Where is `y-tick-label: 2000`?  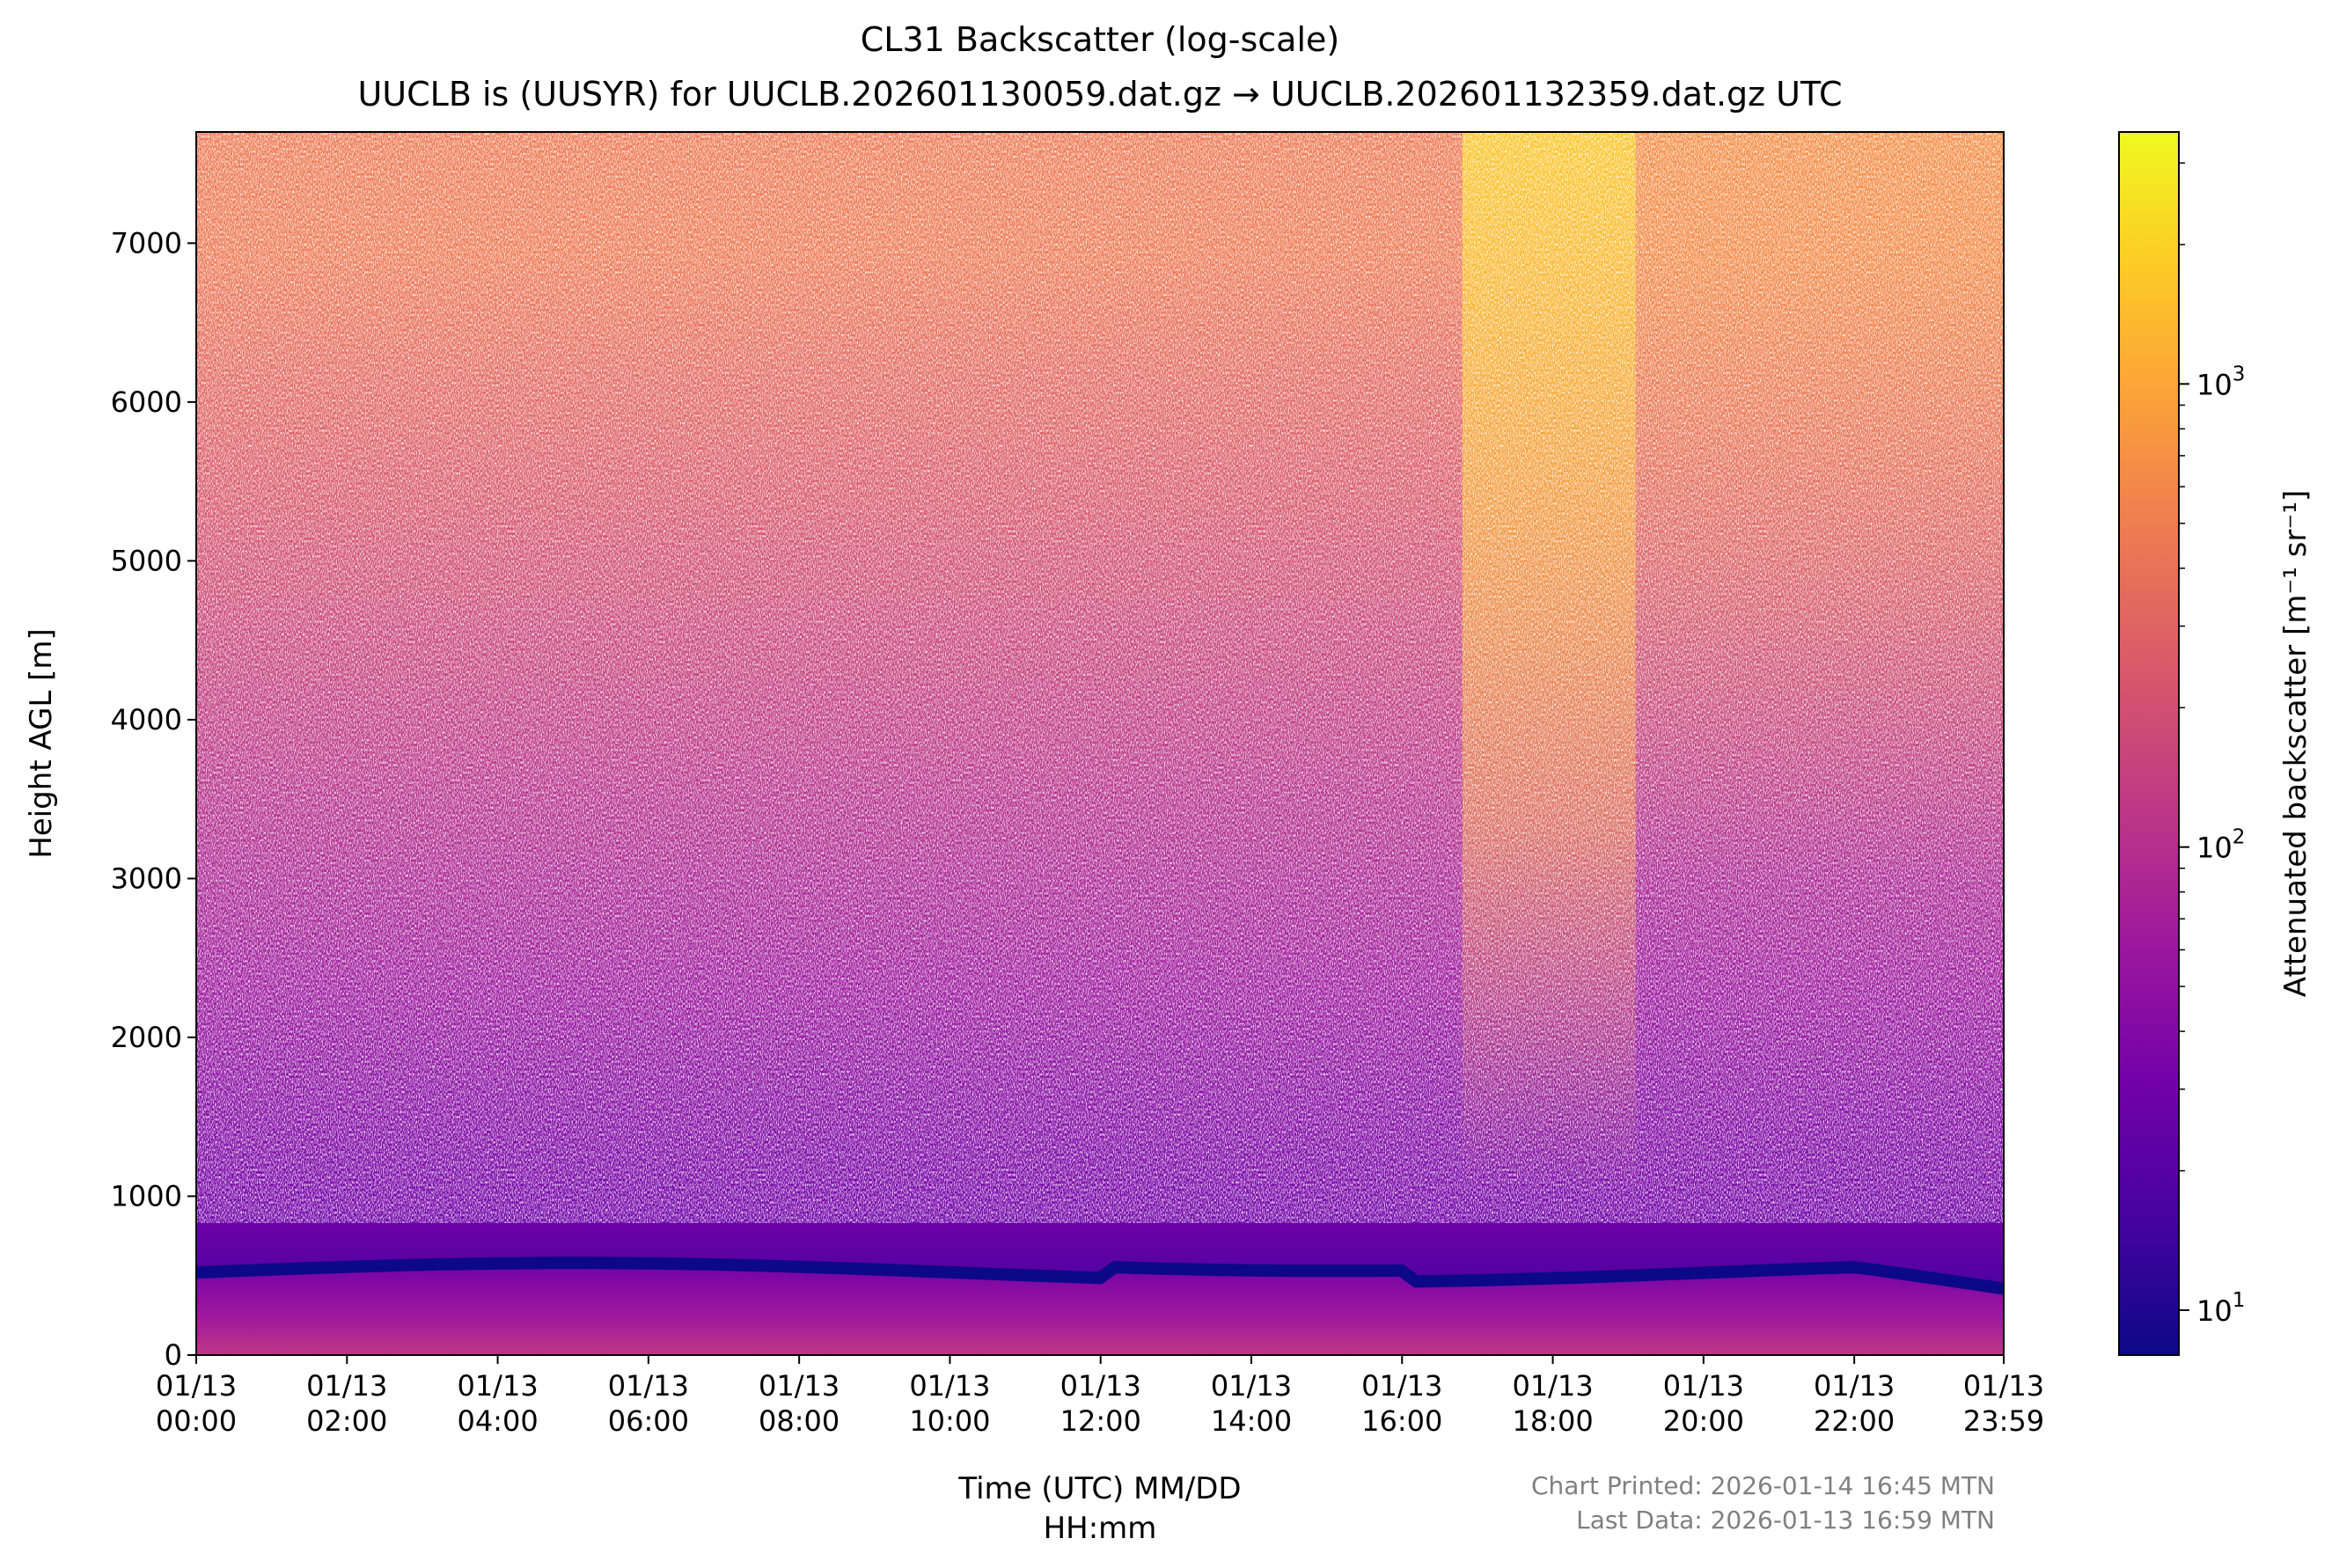
y-tick-label: 2000 is located at coordinates (146, 1037).